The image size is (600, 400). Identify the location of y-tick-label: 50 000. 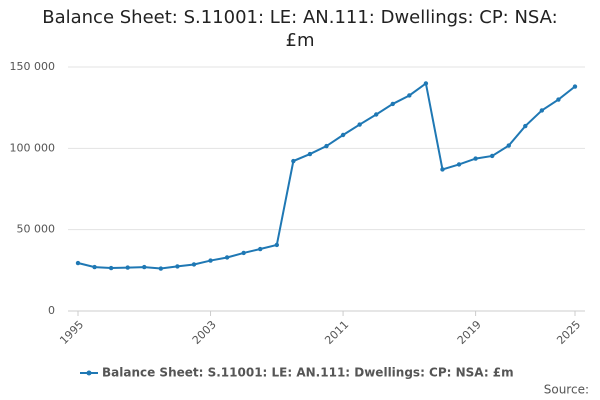
(36, 229).